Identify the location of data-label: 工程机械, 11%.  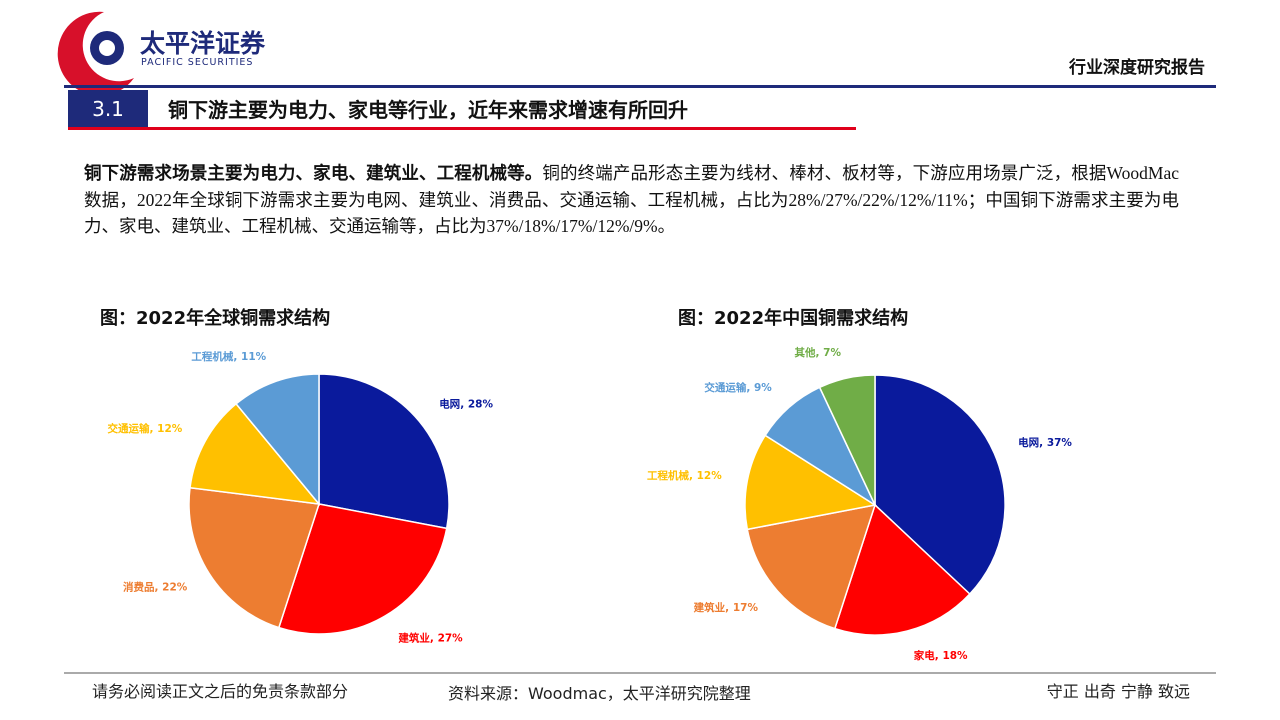
(228, 356).